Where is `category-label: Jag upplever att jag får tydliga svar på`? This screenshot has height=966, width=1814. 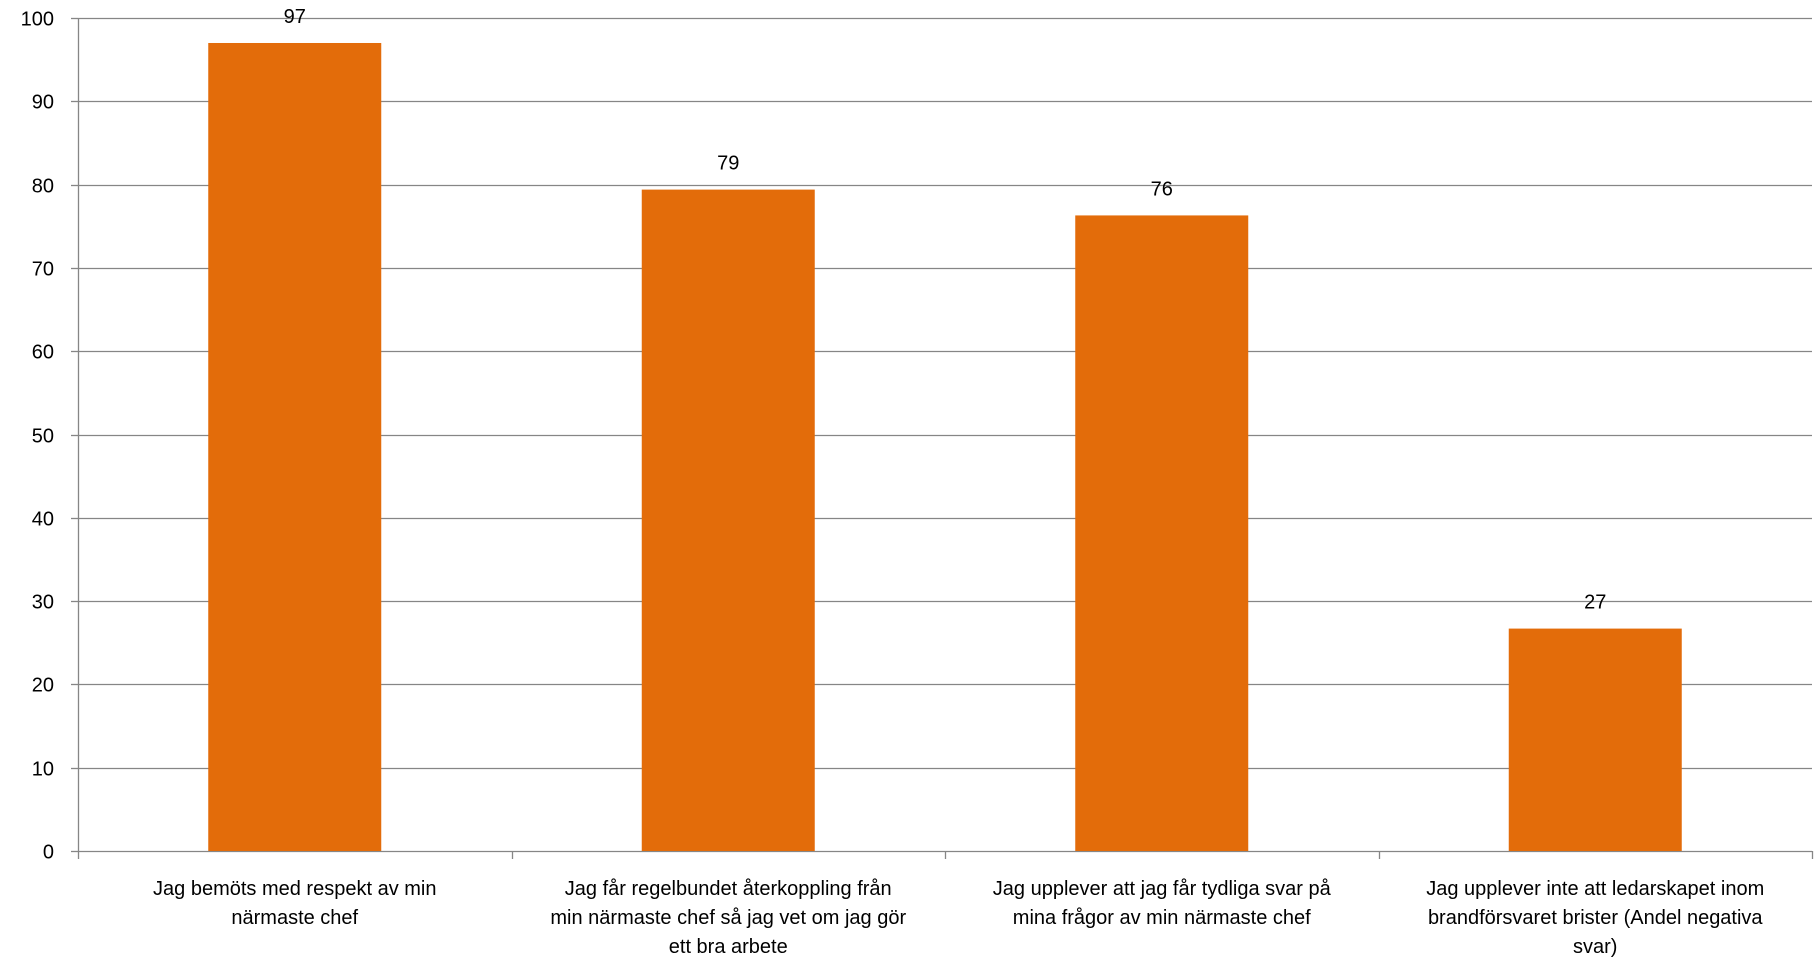 category-label: Jag upplever att jag får tydliga svar på is located at coordinates (1162, 889).